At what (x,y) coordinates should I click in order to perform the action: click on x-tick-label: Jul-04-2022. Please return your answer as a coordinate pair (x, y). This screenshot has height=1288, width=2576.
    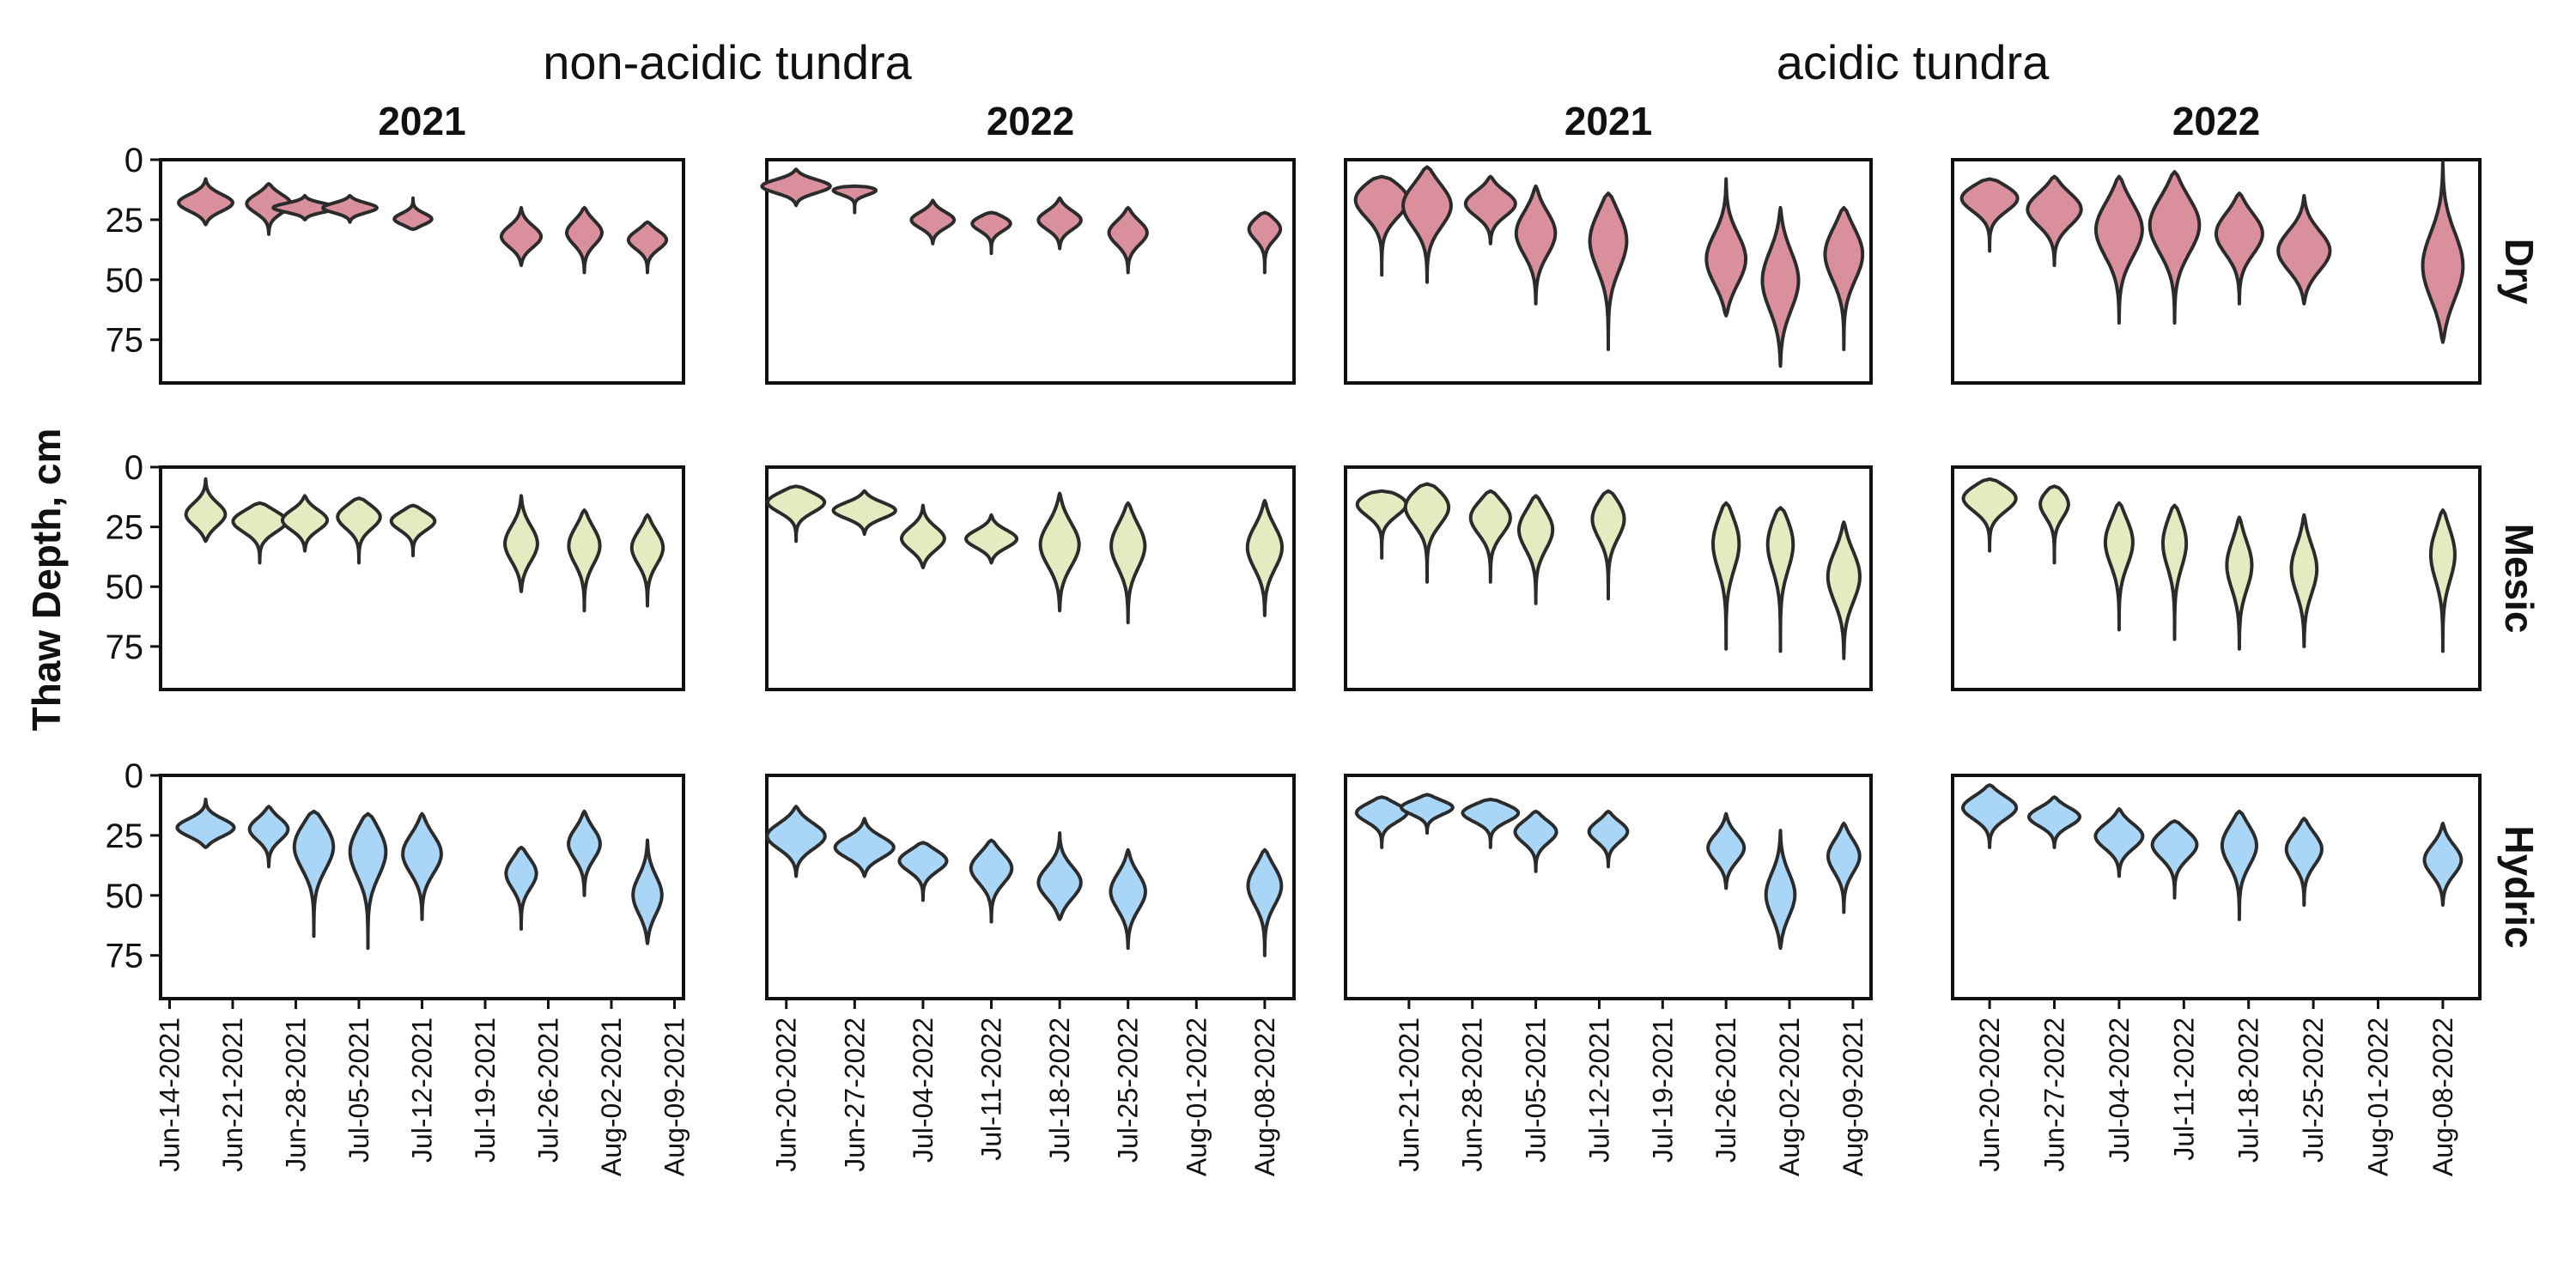
    Looking at the image, I should click on (2119, 1090).